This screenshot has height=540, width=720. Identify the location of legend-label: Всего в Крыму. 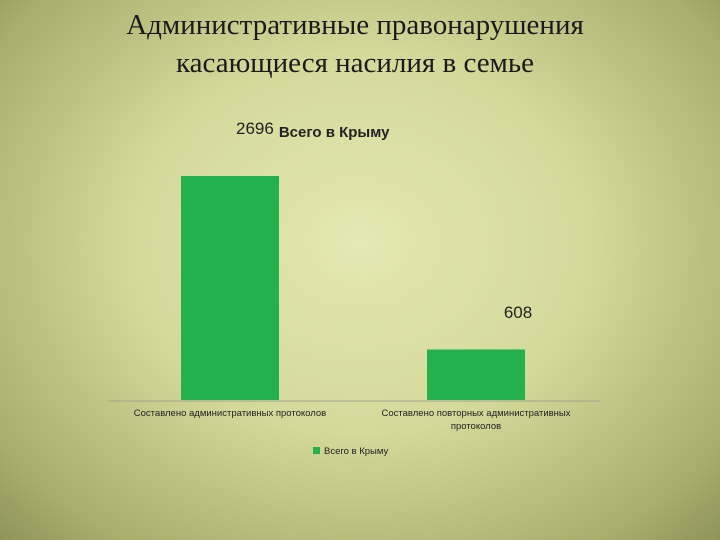
(356, 451).